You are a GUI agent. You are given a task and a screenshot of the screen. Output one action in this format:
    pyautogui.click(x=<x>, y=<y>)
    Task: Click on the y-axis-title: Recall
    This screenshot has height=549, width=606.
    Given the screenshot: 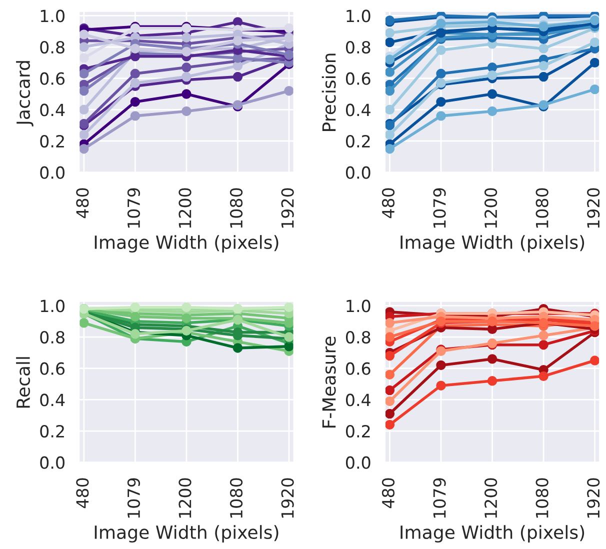 What is the action you would take?
    pyautogui.click(x=23, y=382)
    